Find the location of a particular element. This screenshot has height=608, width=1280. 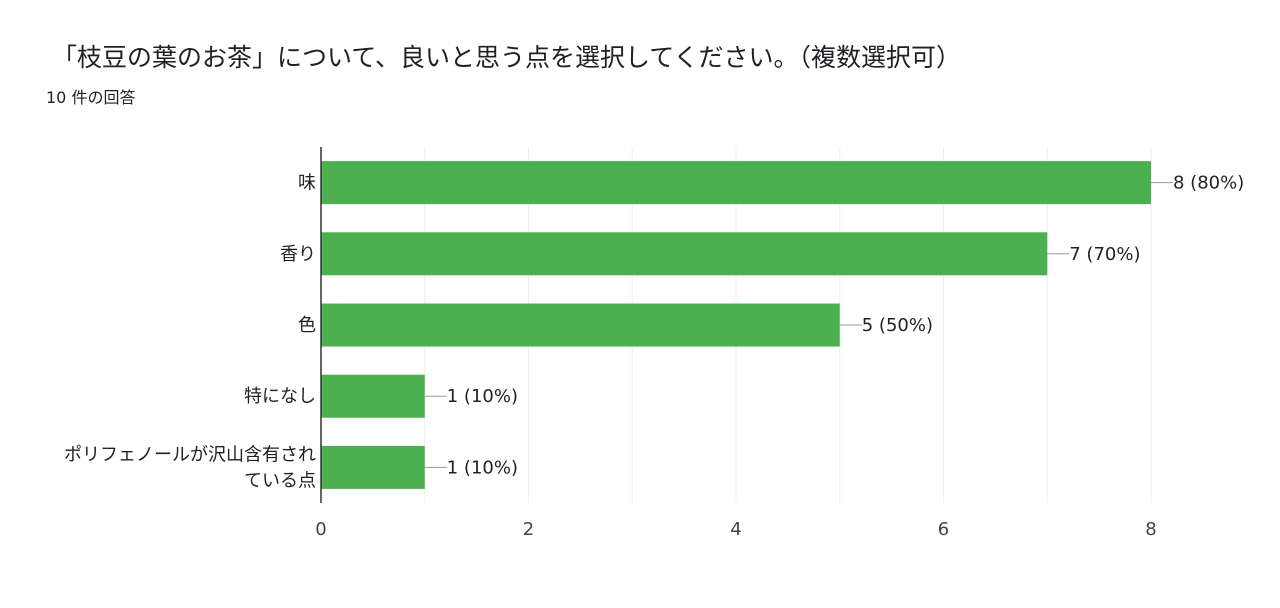

x-tick-label: 2 is located at coordinates (528, 529).